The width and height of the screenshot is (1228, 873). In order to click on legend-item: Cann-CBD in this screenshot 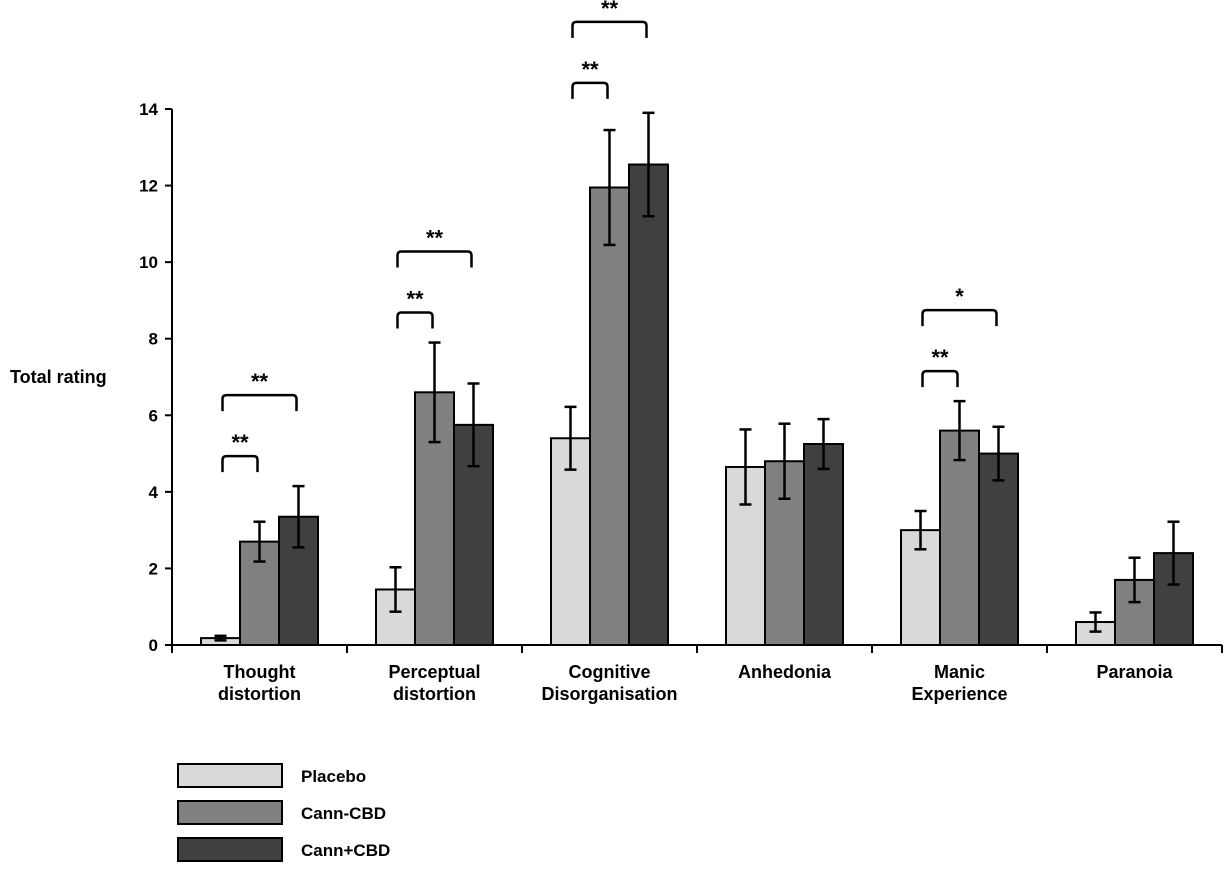, I will do `click(281, 812)`.